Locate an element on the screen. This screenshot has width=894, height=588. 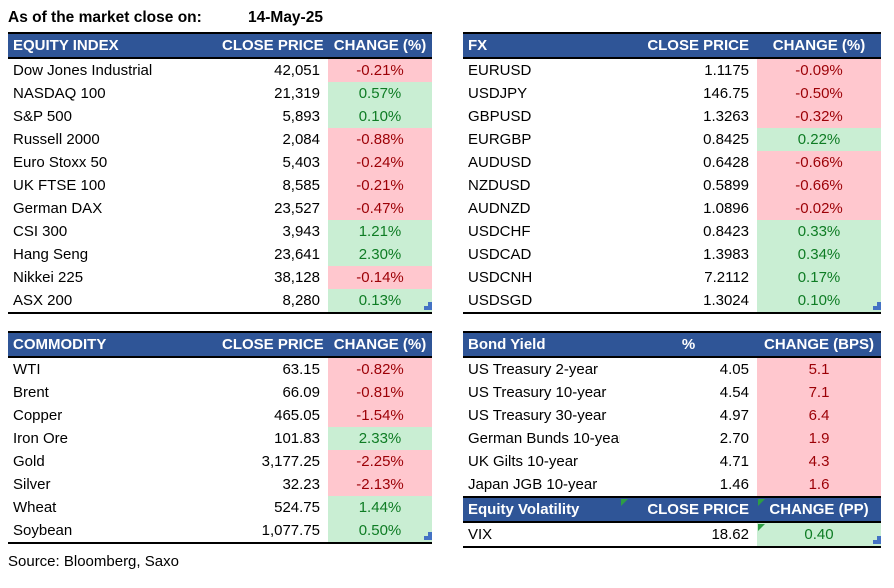
change-cell: -0.09% is located at coordinates (819, 70).